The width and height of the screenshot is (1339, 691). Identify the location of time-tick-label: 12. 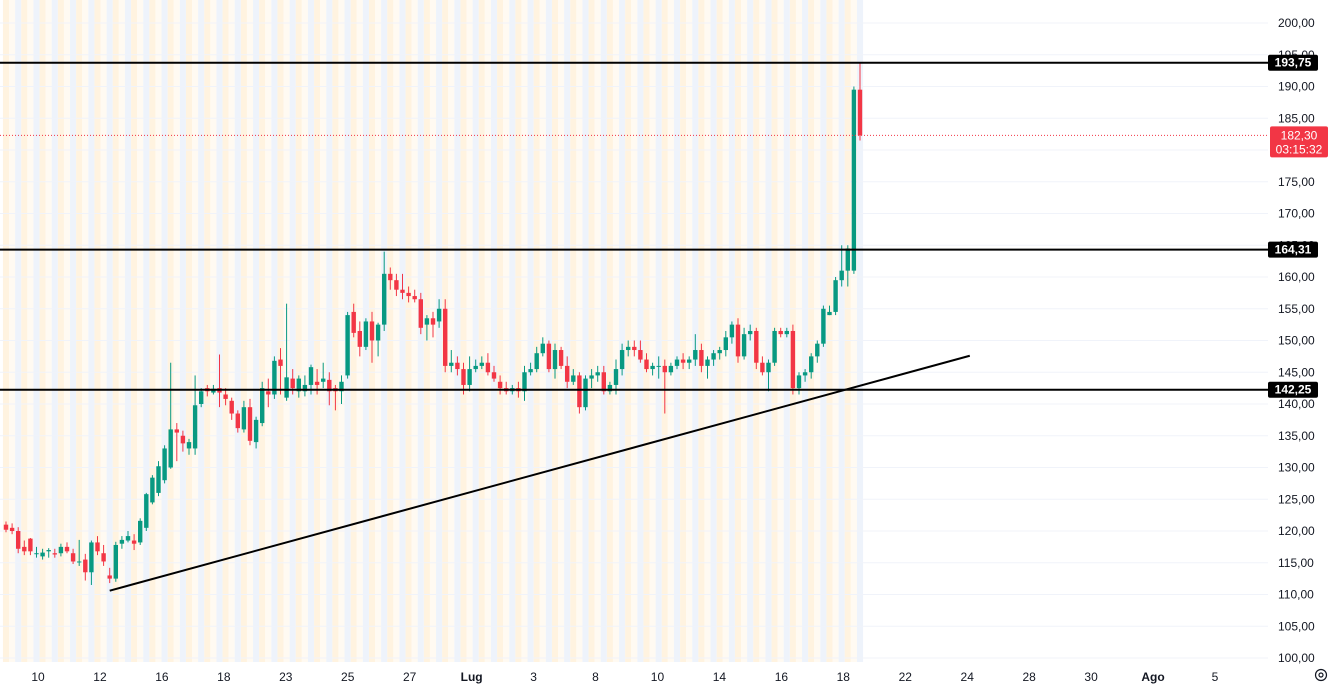
(100, 677).